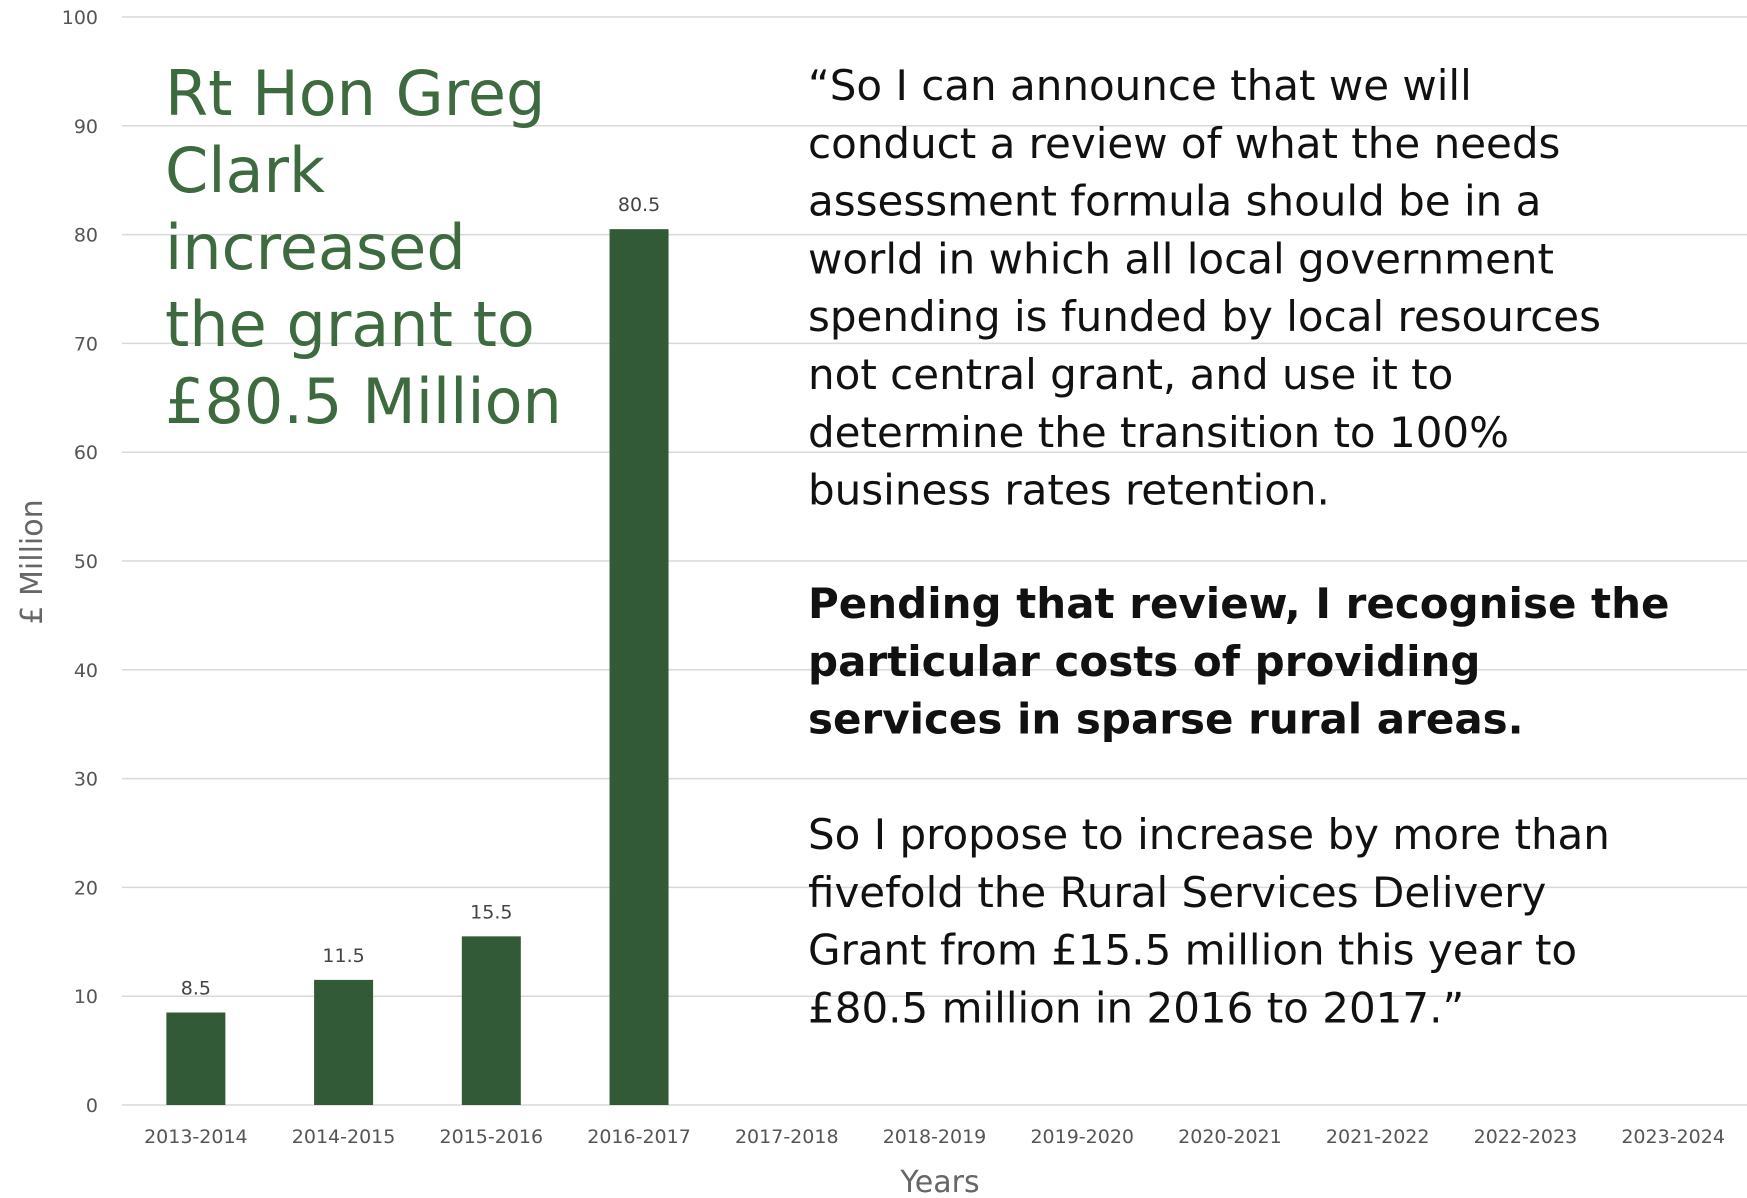  What do you see at coordinates (363, 401) in the screenshot?
I see `annotation-line: £80.5 Million` at bounding box center [363, 401].